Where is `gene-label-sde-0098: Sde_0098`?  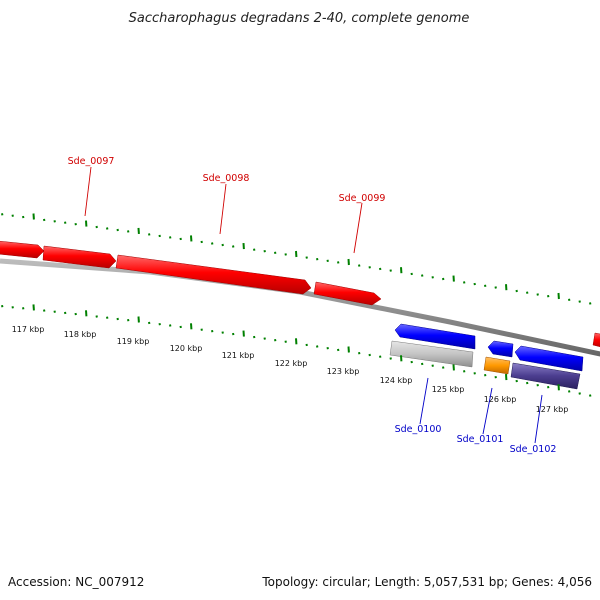 gene-label-sde-0098: Sde_0098 is located at coordinates (226, 178).